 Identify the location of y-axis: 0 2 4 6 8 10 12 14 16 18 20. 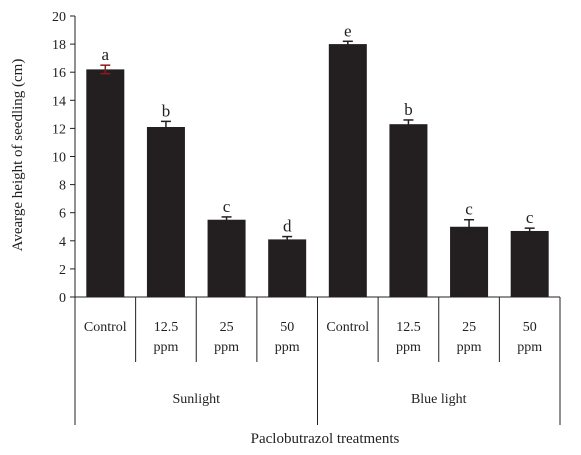
(64, 158).